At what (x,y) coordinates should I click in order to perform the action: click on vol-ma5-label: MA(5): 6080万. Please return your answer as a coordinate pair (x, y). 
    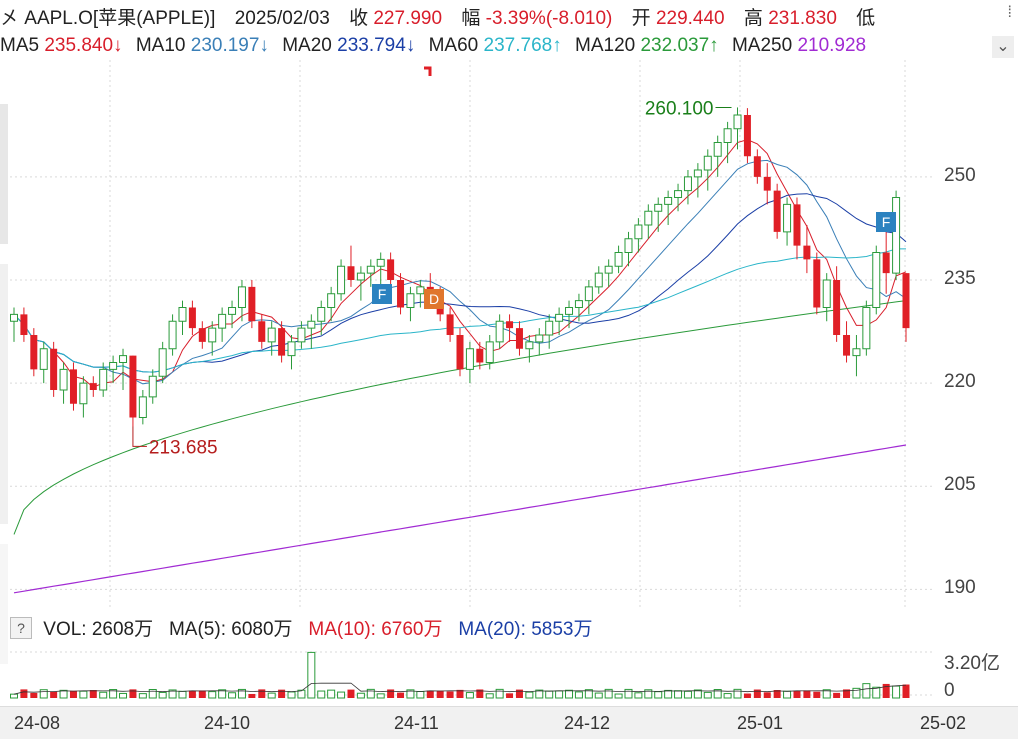
    Looking at the image, I should click on (230, 629).